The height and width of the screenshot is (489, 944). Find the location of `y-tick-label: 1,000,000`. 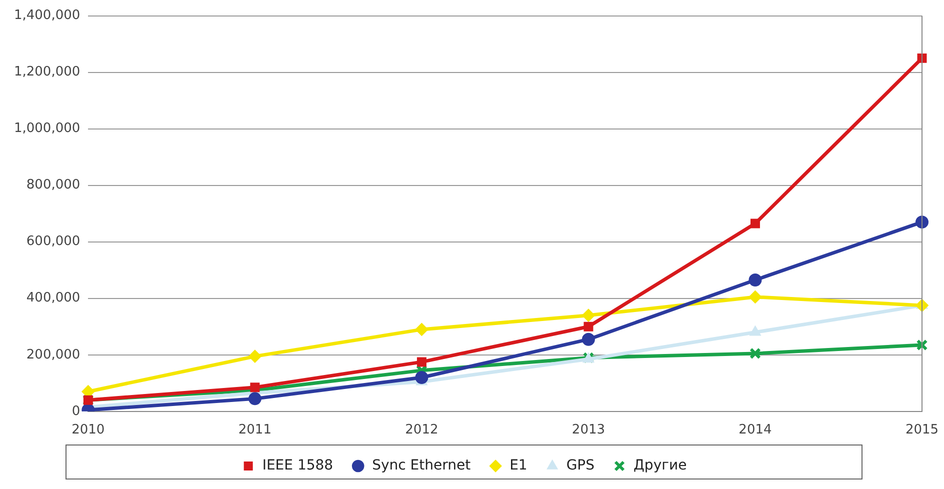

y-tick-label: 1,000,000 is located at coordinates (47, 128).